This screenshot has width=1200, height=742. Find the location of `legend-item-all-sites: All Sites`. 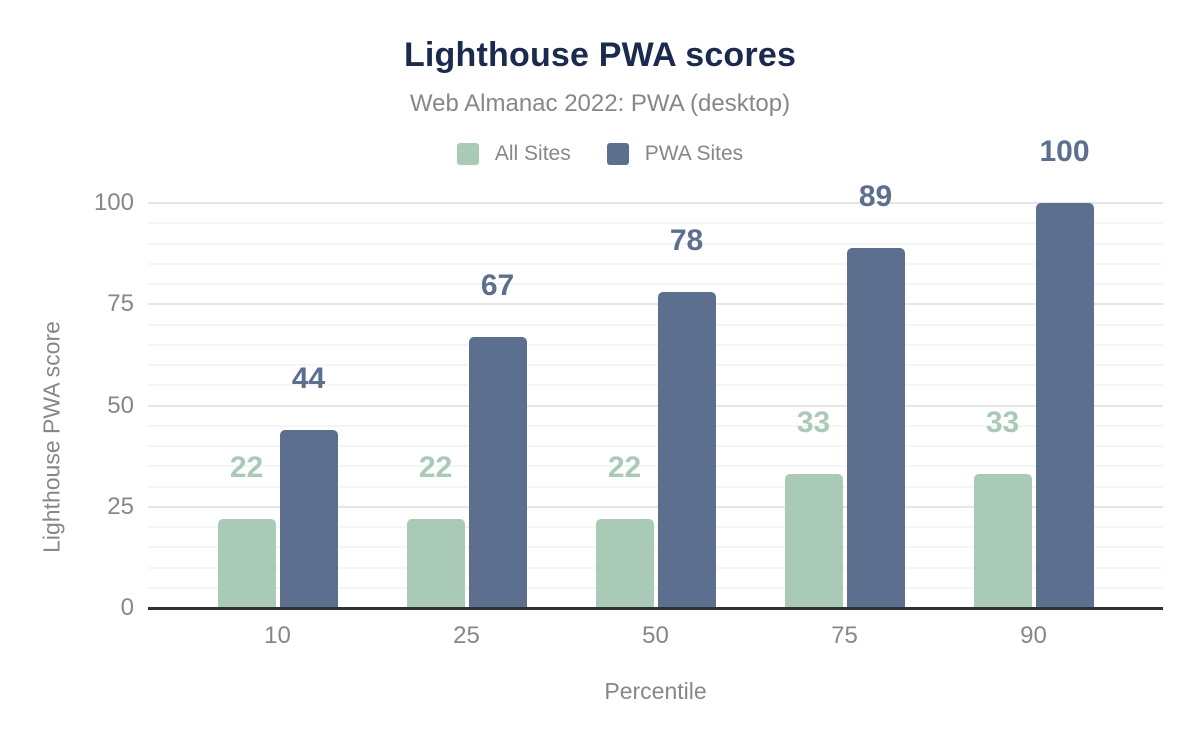

legend-item-all-sites: All Sites is located at coordinates (513, 154).